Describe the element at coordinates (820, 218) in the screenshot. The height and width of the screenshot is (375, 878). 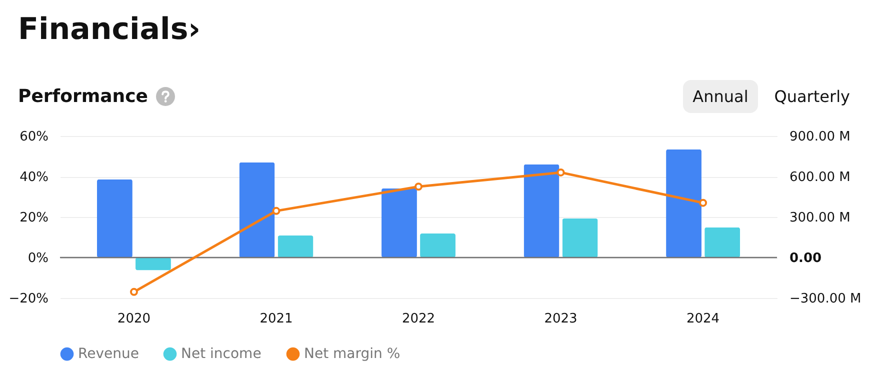
I see `y2-tick-label: 300.00 M` at that location.